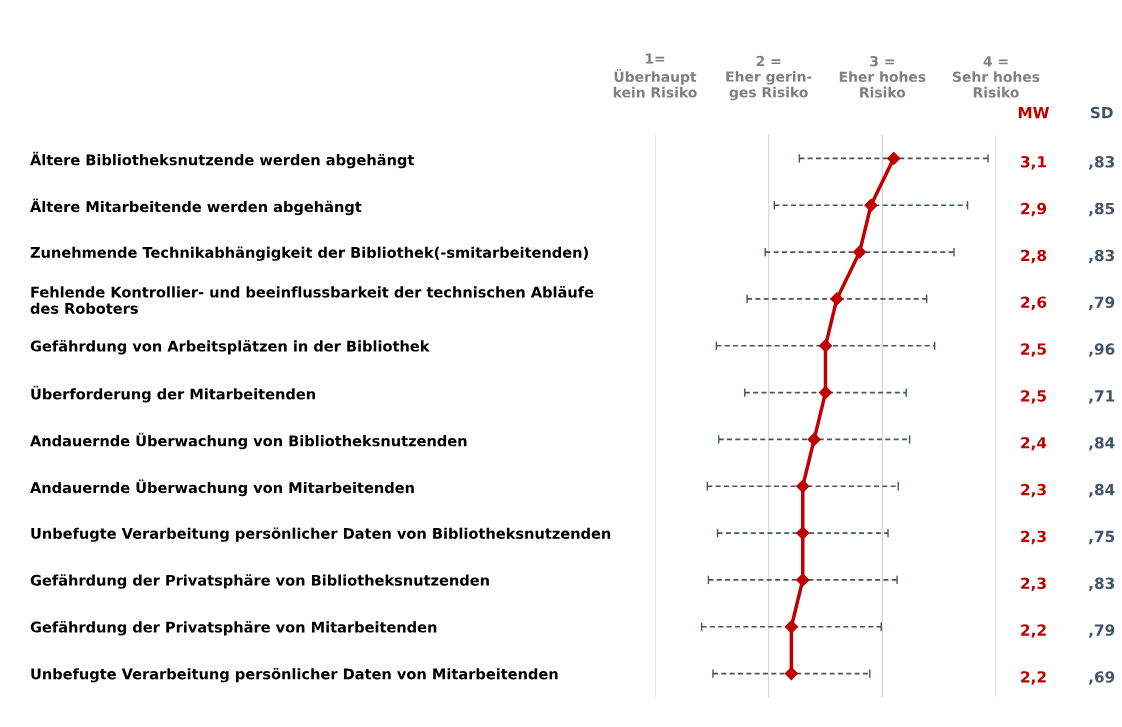 The image size is (1122, 727). Describe the element at coordinates (1033, 162) in the screenshot. I see `data-label: 3,1` at that location.